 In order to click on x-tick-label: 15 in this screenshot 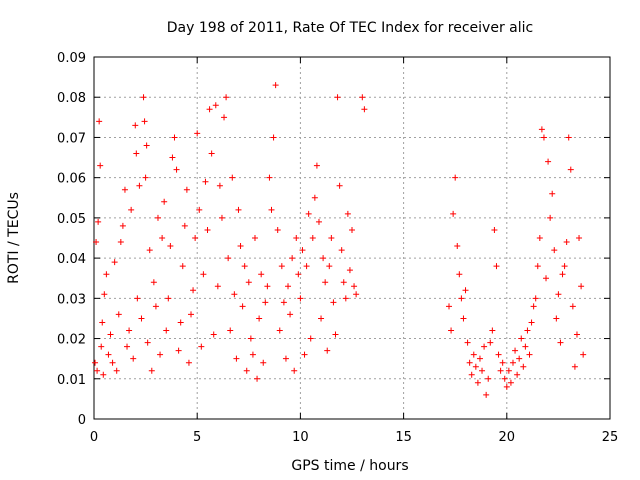, I will do `click(403, 437)`.